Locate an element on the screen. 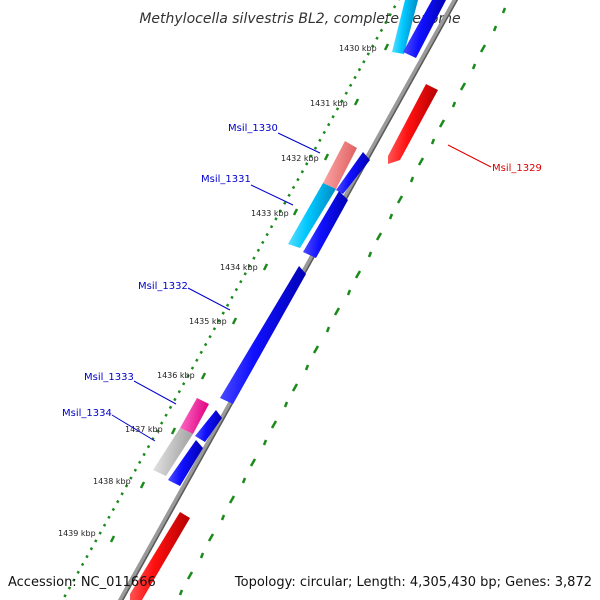  gene-msil-1334-a is located at coordinates (173, 452).